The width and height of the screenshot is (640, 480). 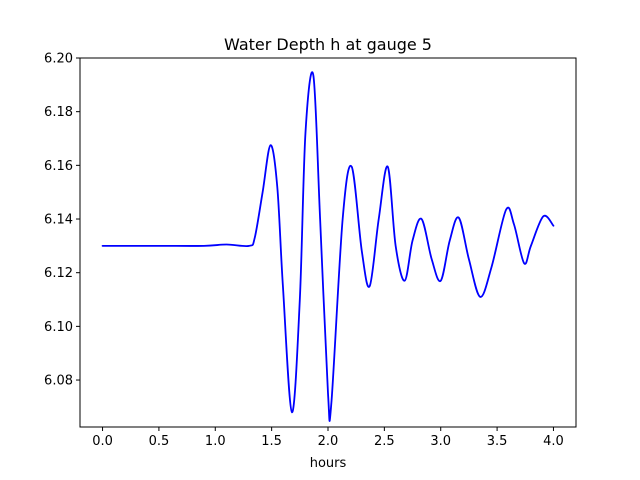 What do you see at coordinates (58, 273) in the screenshot?
I see `y-tick-label: 6.12` at bounding box center [58, 273].